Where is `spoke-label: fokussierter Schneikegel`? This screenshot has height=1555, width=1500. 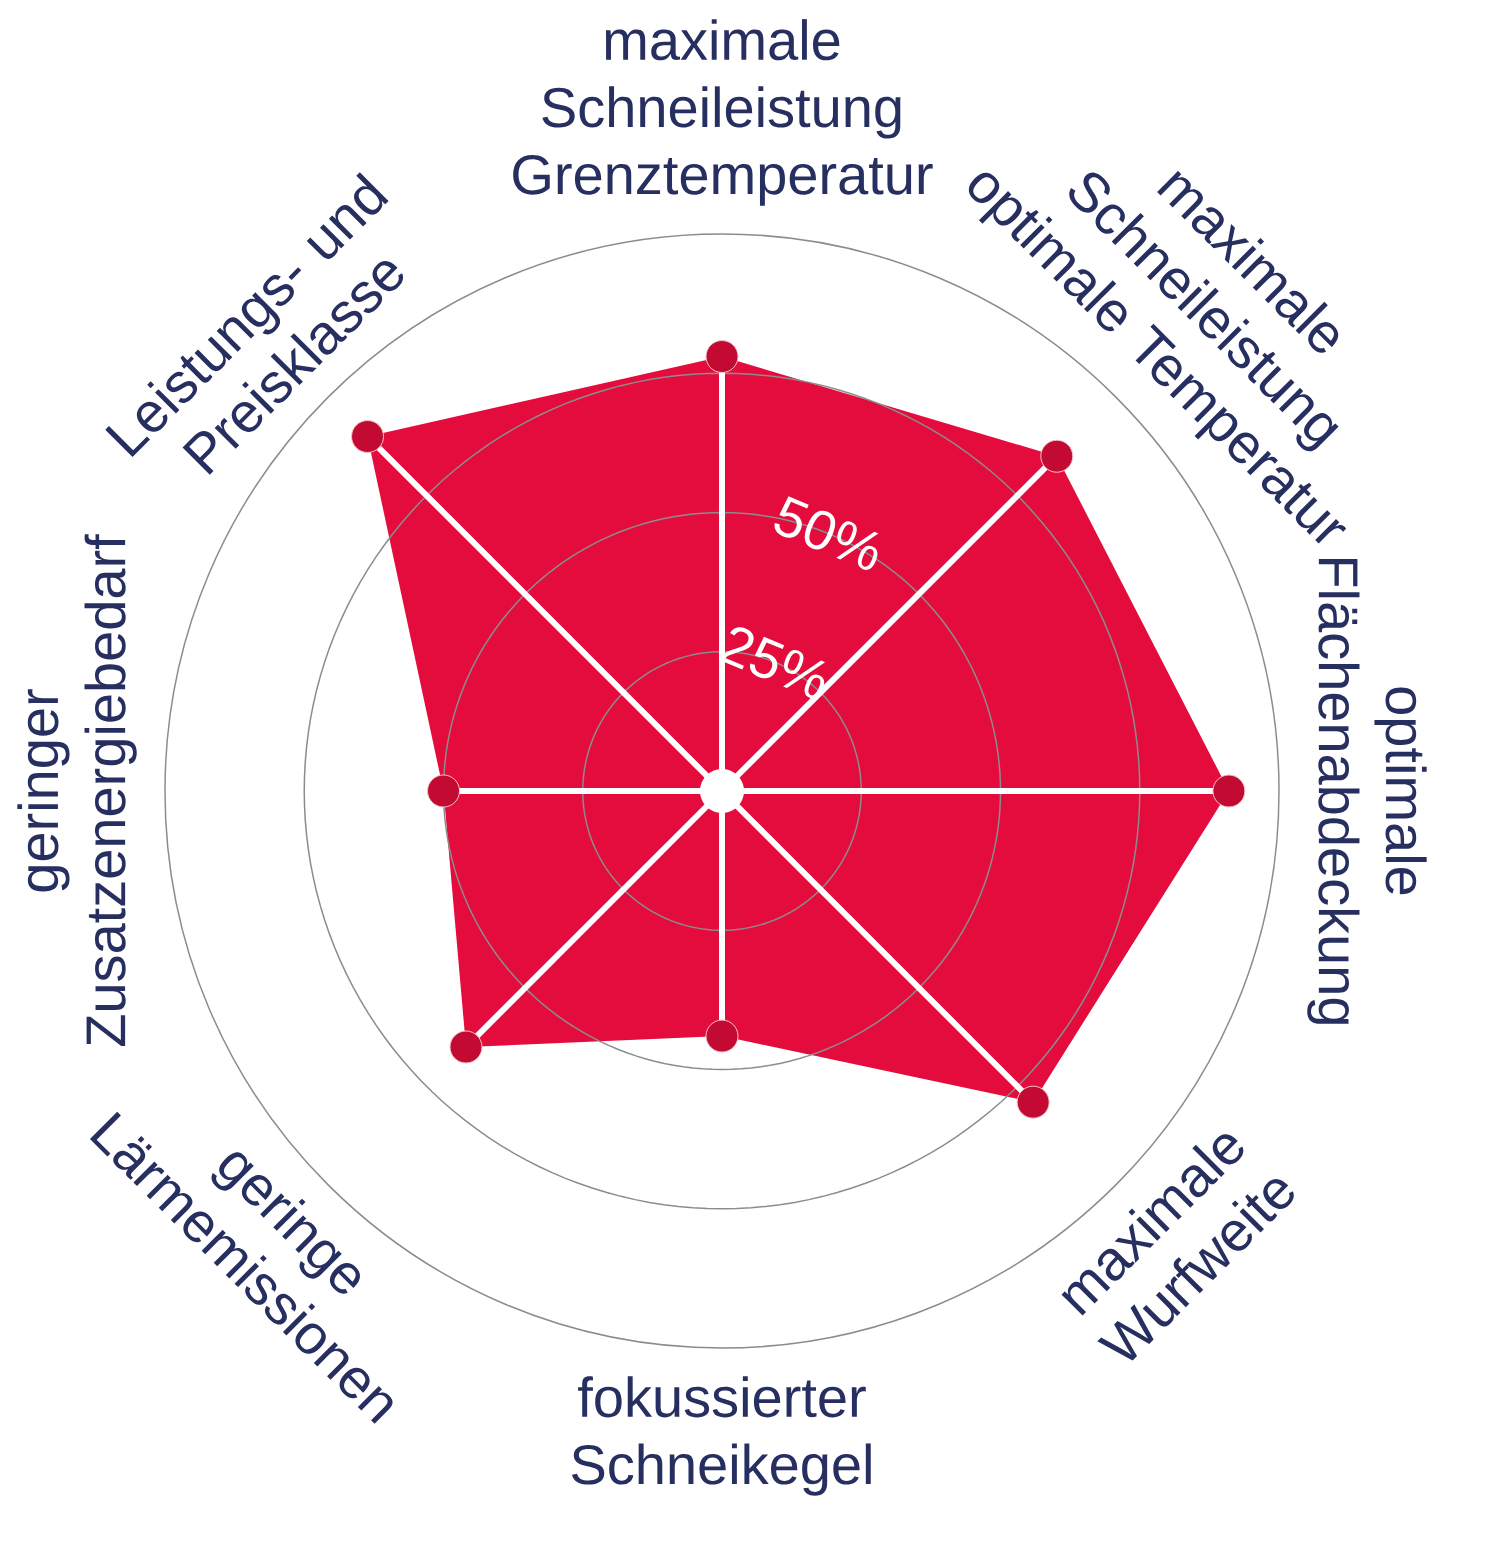 spoke-label: fokussierter Schneikegel is located at coordinates (721, 1436).